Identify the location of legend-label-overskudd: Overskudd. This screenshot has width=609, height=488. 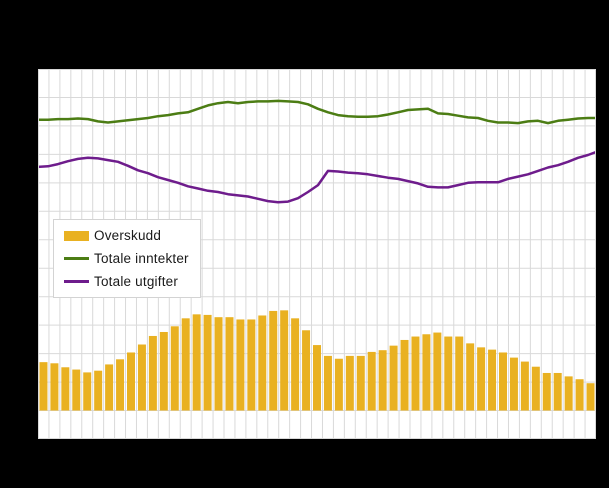
(128, 235).